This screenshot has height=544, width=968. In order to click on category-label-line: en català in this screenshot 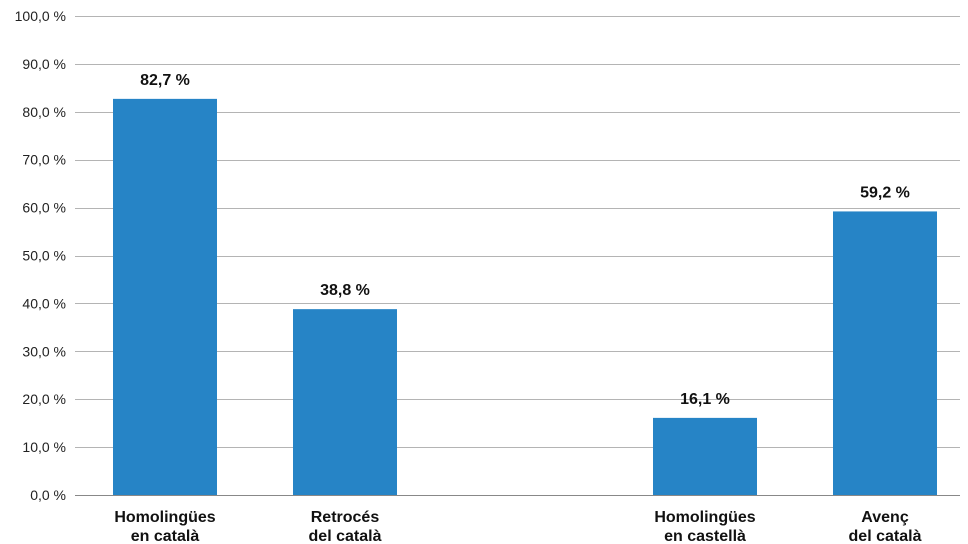, I will do `click(165, 536)`.